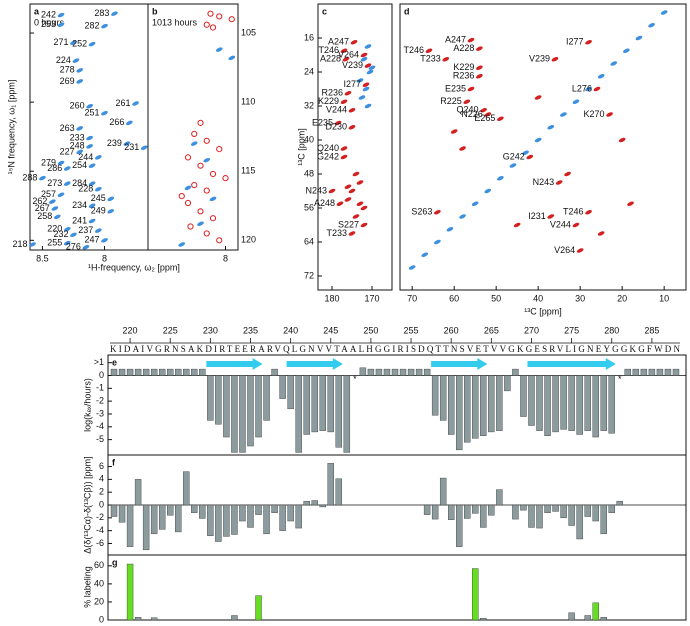 This screenshot has height=626, width=690. I want to click on peak-label: I231, so click(537, 216).